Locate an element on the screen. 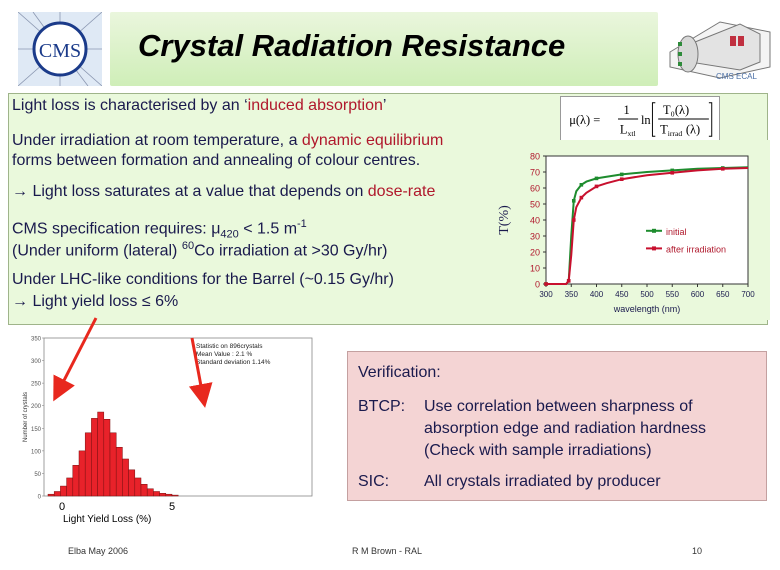  y-tick-label: 30 is located at coordinates (535, 237).